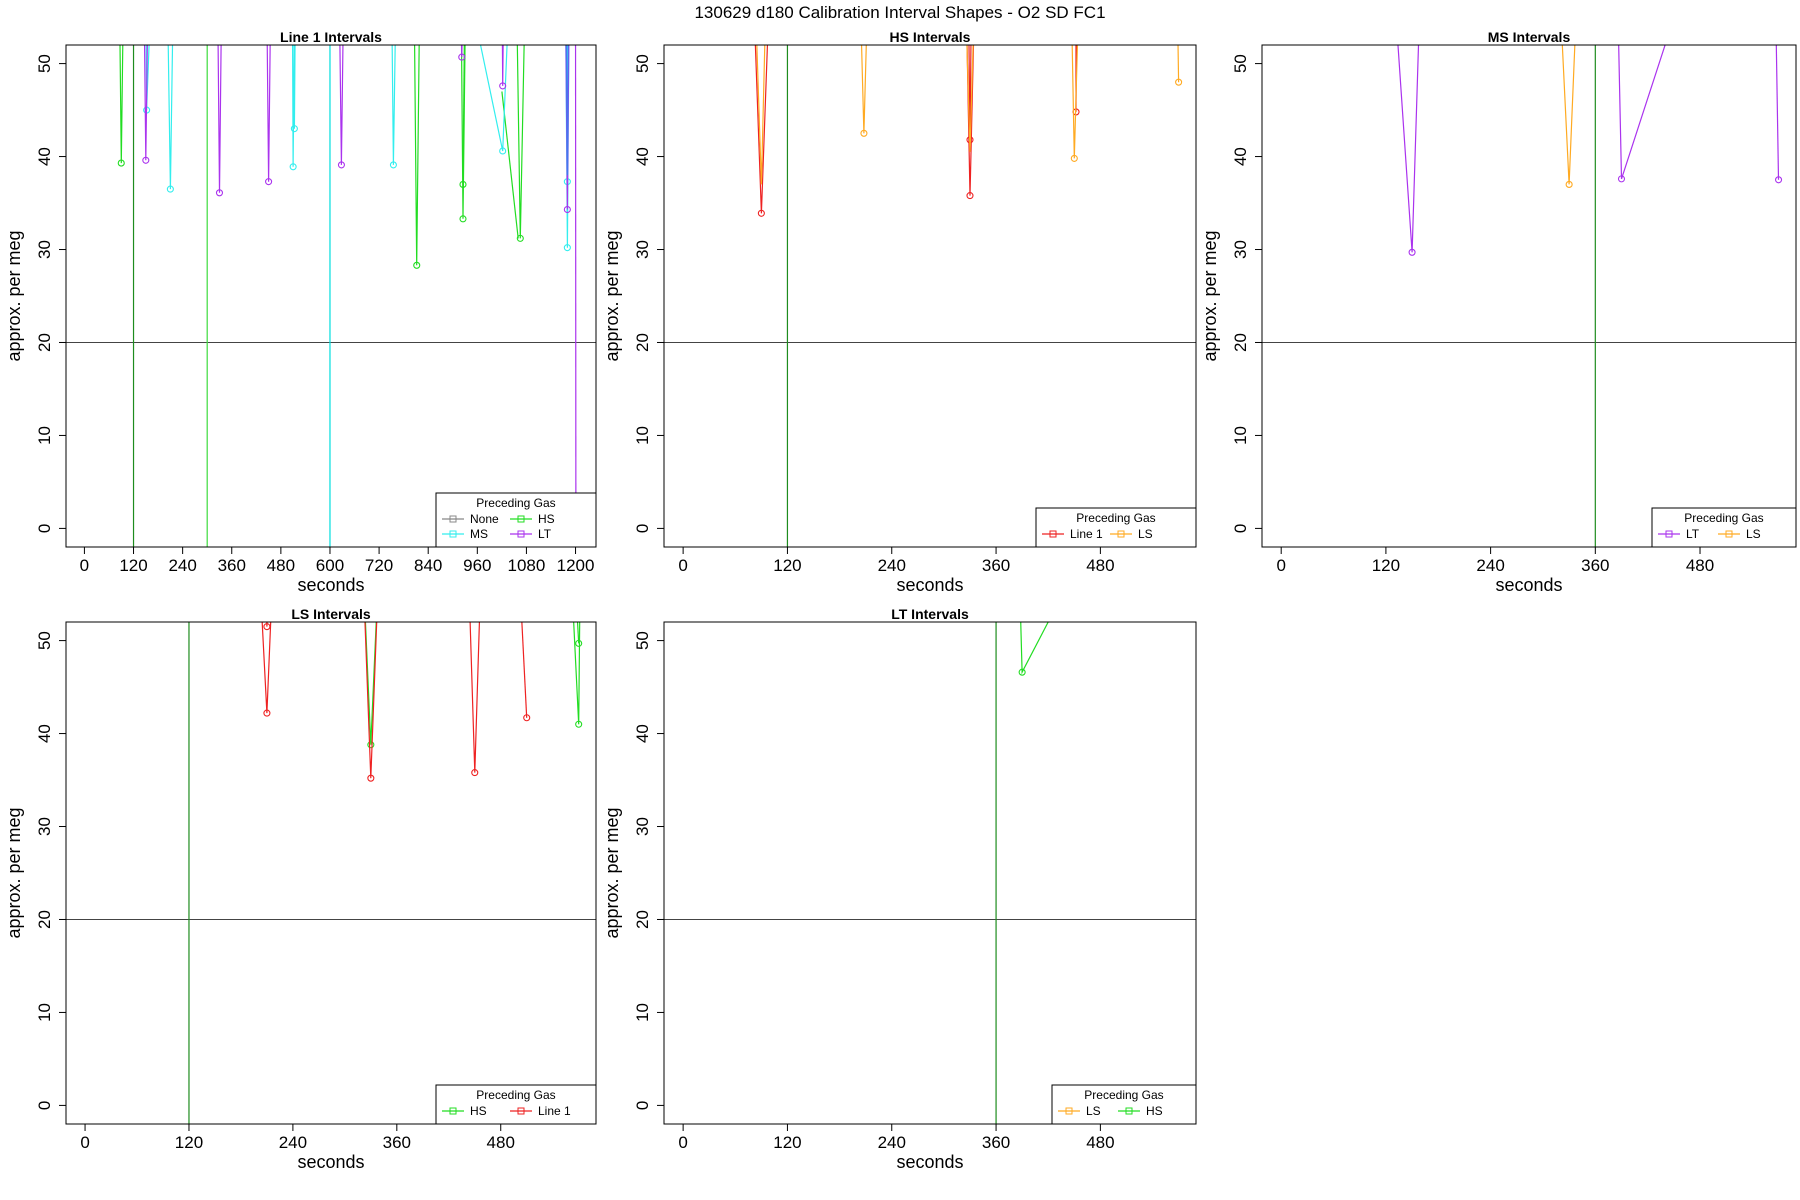  I want to click on panel-title: HS Intervals, so click(930, 37).